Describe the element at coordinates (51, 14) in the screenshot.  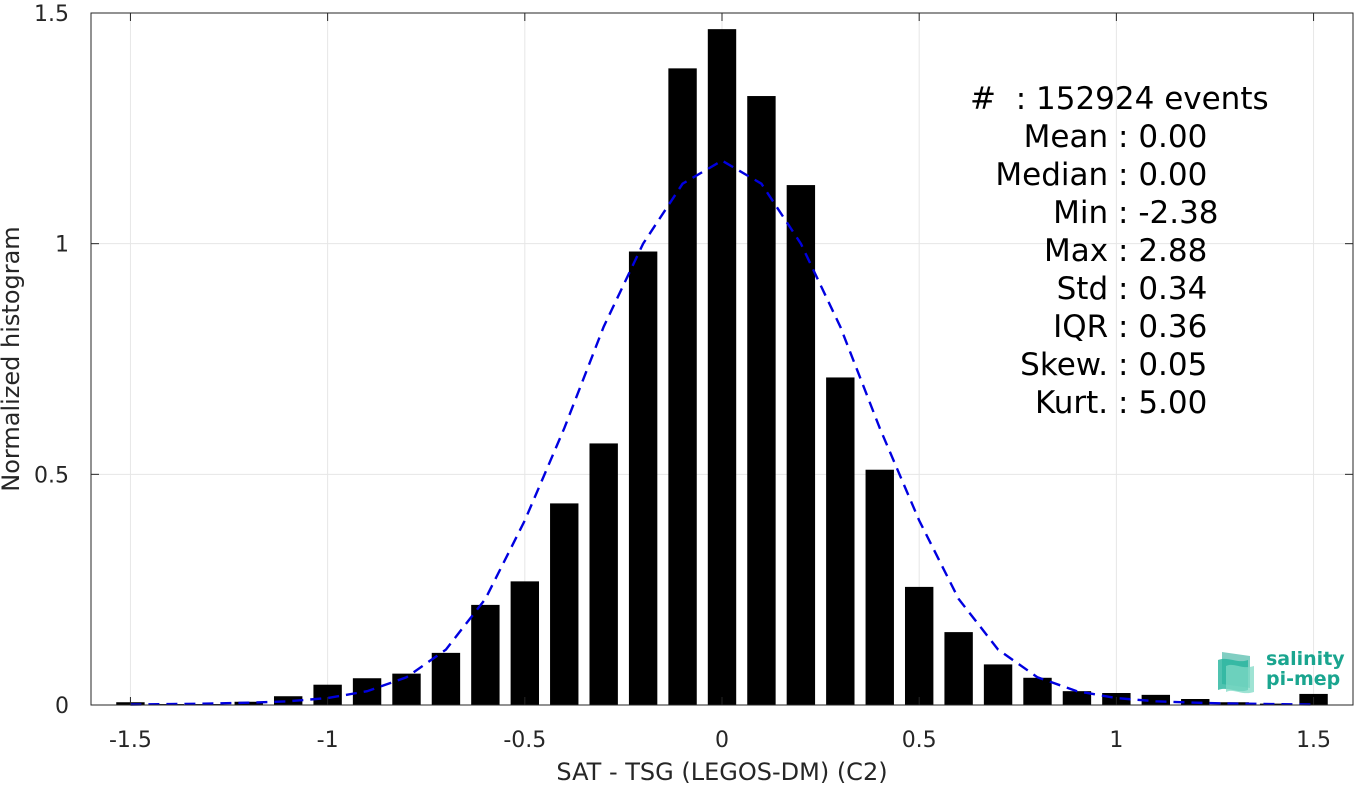
I see `y-tick-label: 1.5` at that location.